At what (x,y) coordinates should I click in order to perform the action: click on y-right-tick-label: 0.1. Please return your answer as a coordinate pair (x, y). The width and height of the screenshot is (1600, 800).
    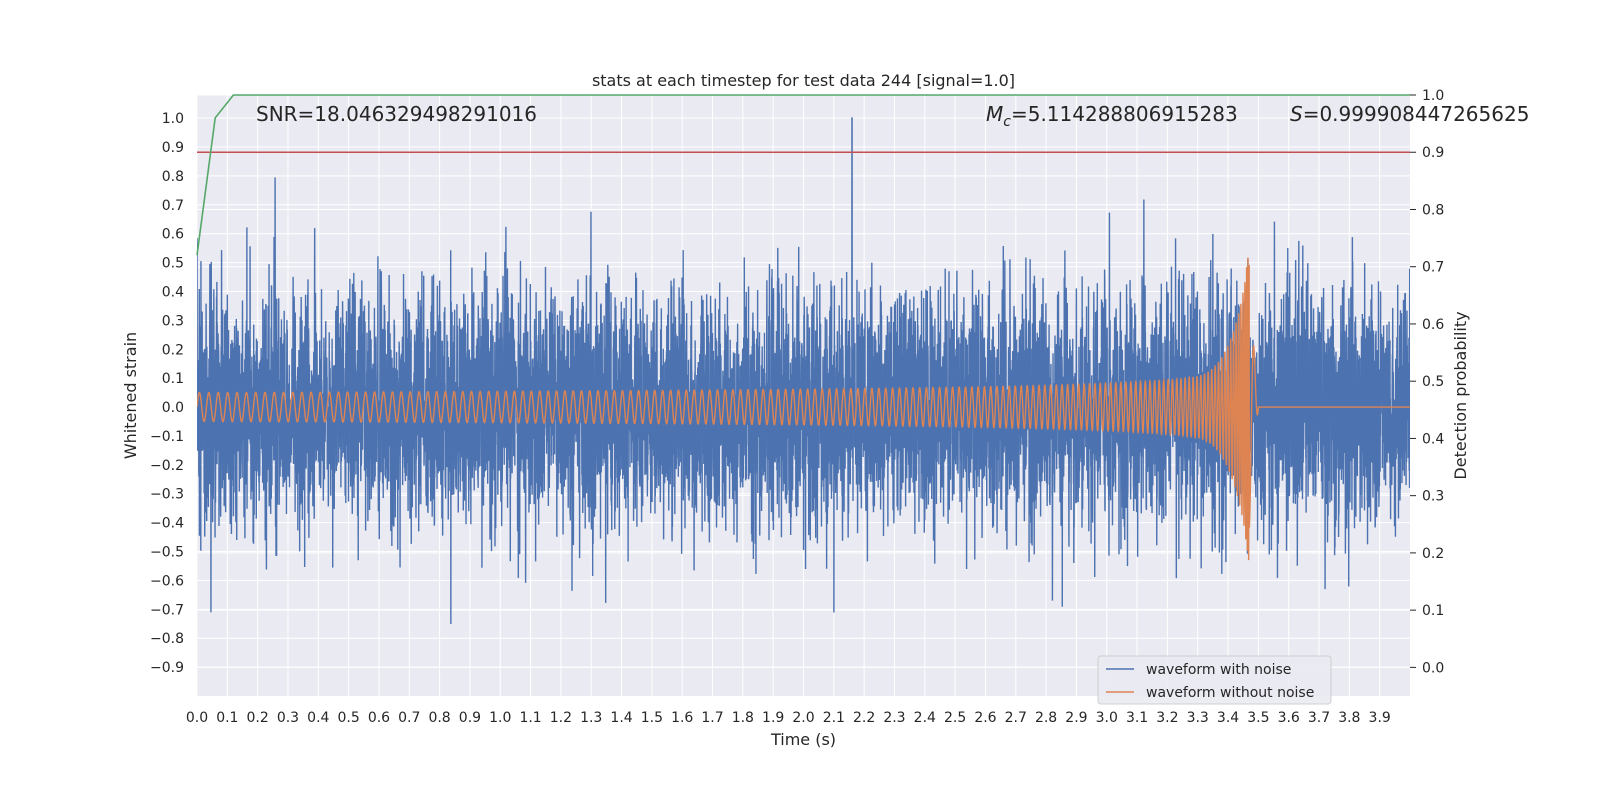
    Looking at the image, I should click on (1433, 611).